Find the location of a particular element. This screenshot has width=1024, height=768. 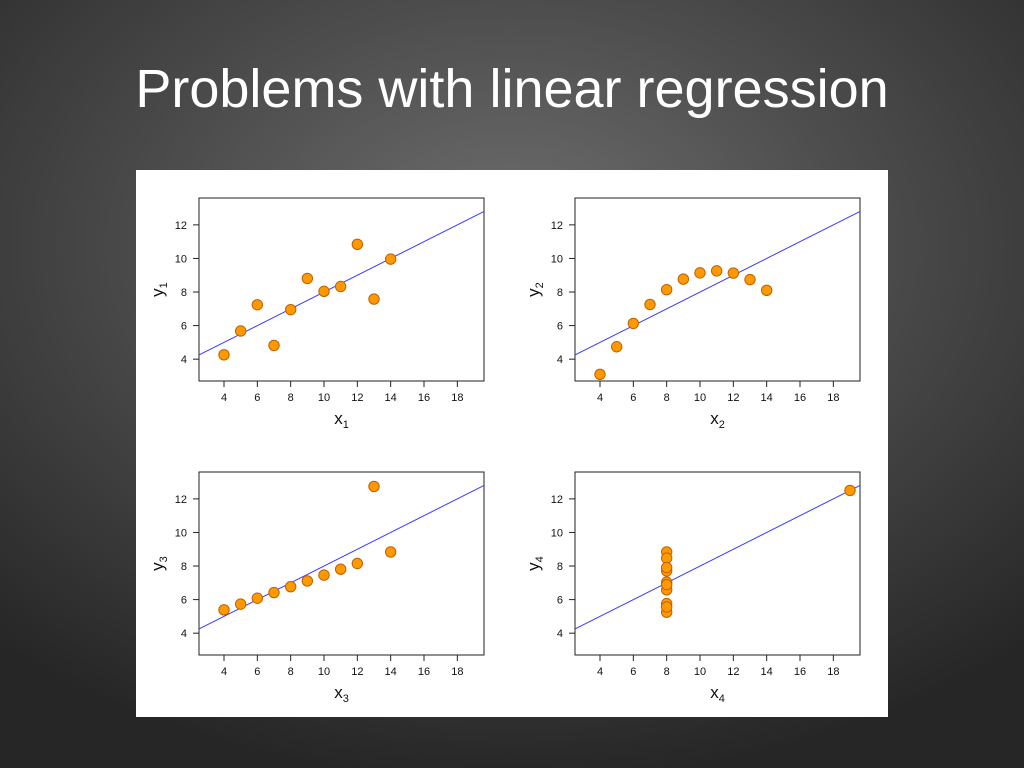

x-axis-label-3: x3 is located at coordinates (341, 694).